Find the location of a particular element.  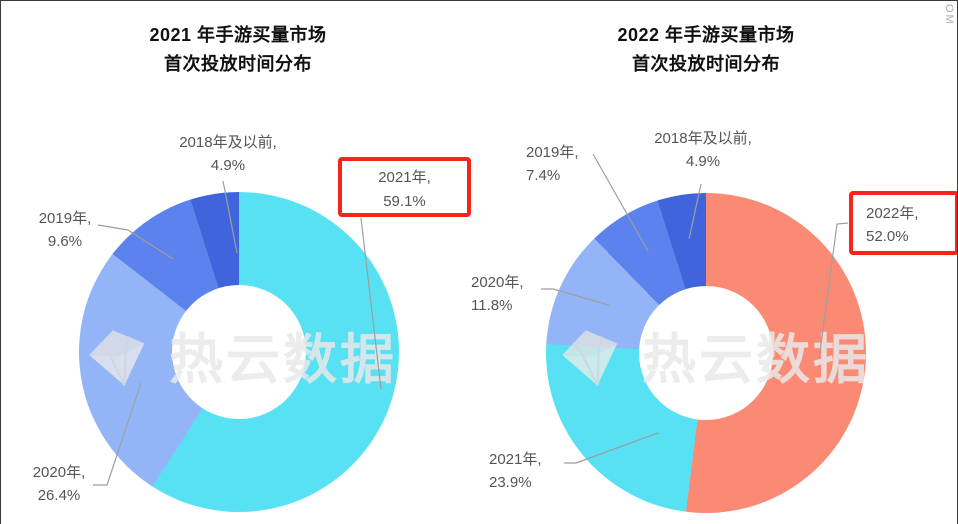

callout-2021-right: 2021年, 23.9% is located at coordinates (515, 471).